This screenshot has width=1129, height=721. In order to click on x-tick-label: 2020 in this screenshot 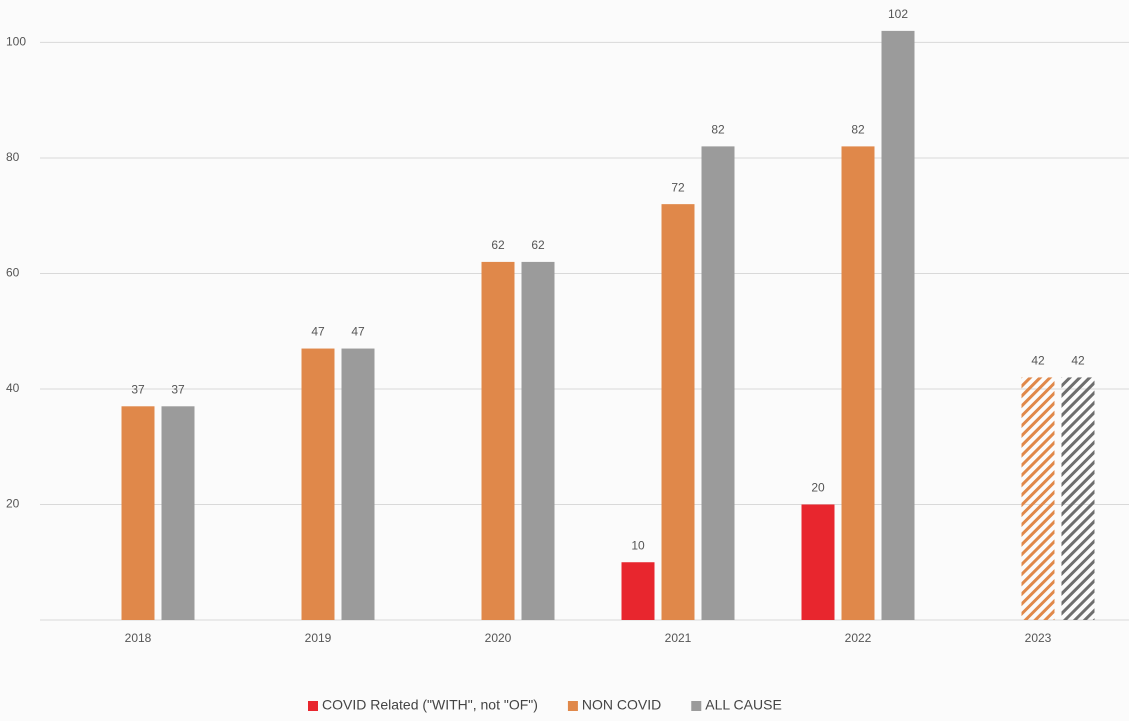, I will do `click(498, 638)`.